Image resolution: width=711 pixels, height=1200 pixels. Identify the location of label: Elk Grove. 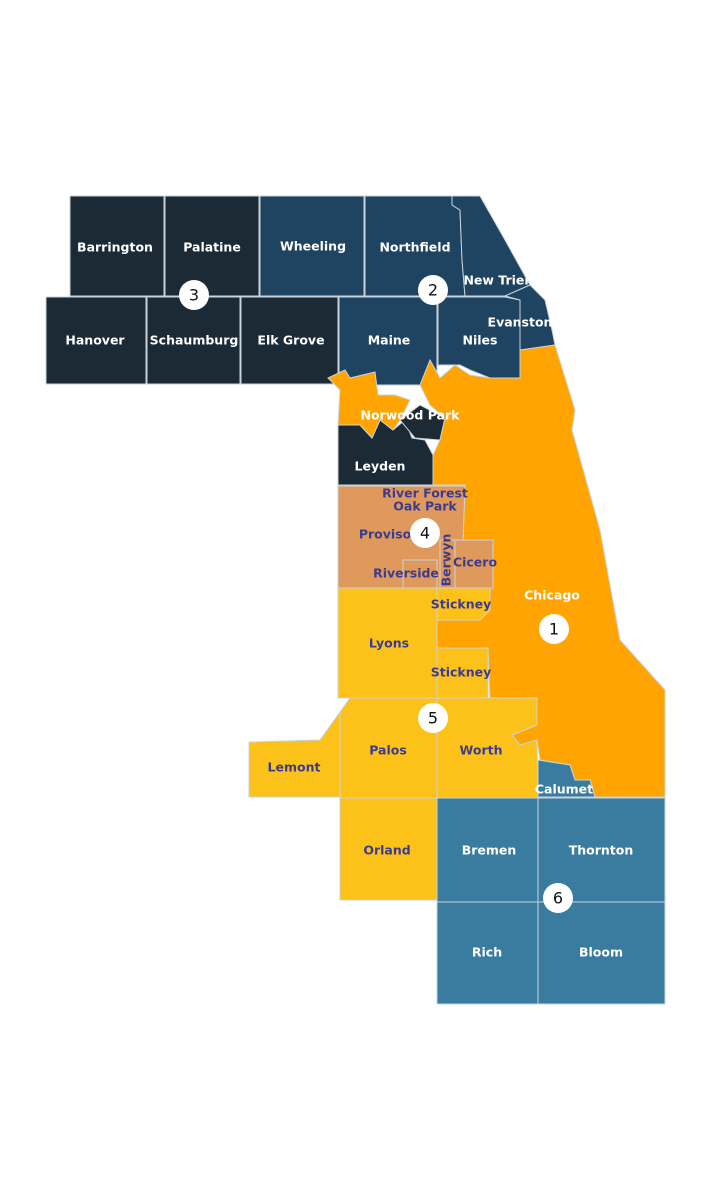
(290, 340).